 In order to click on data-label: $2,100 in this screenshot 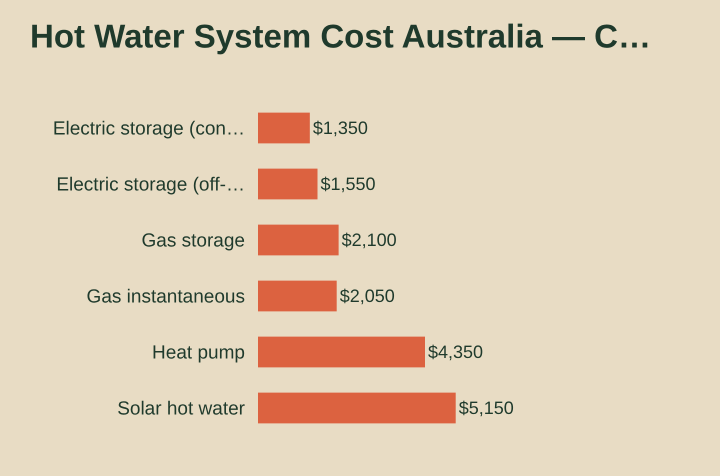, I will do `click(369, 240)`.